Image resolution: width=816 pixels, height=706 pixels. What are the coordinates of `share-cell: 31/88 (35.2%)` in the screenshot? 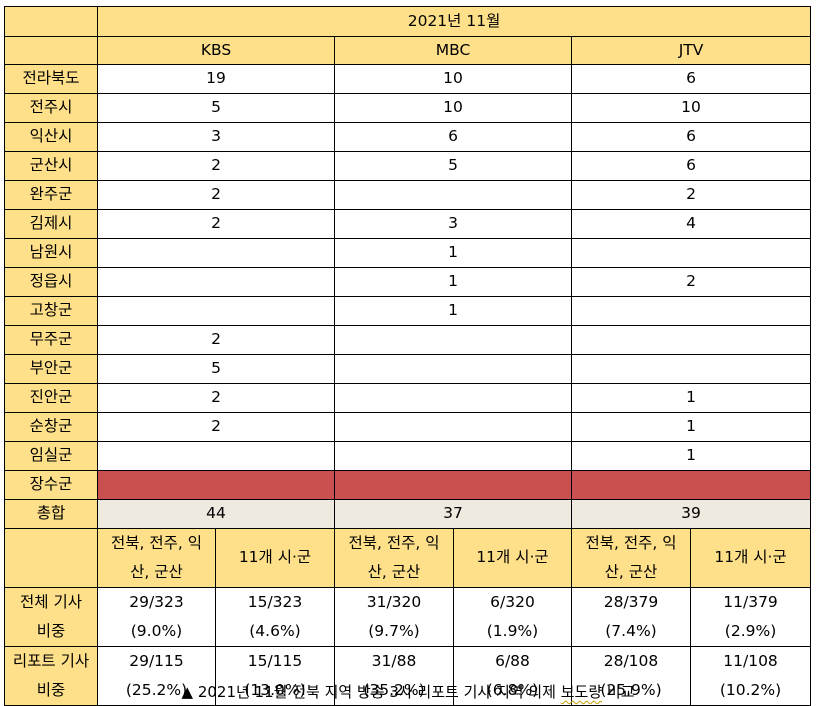 It's located at (394, 676).